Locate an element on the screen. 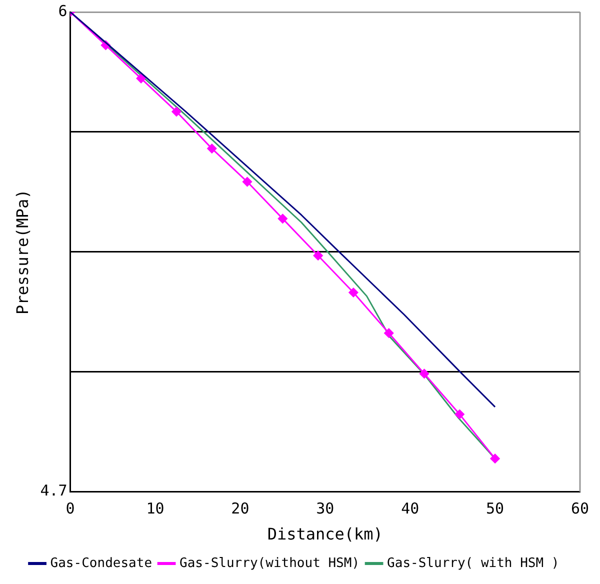 The height and width of the screenshot is (584, 600). x-tick-label: 30 is located at coordinates (325, 509).